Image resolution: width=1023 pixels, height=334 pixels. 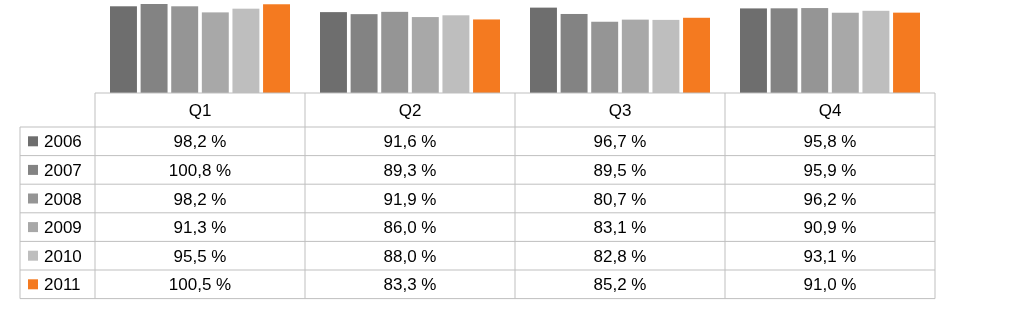 What do you see at coordinates (62, 285) in the screenshot?
I see `legend-label: 2011` at bounding box center [62, 285].